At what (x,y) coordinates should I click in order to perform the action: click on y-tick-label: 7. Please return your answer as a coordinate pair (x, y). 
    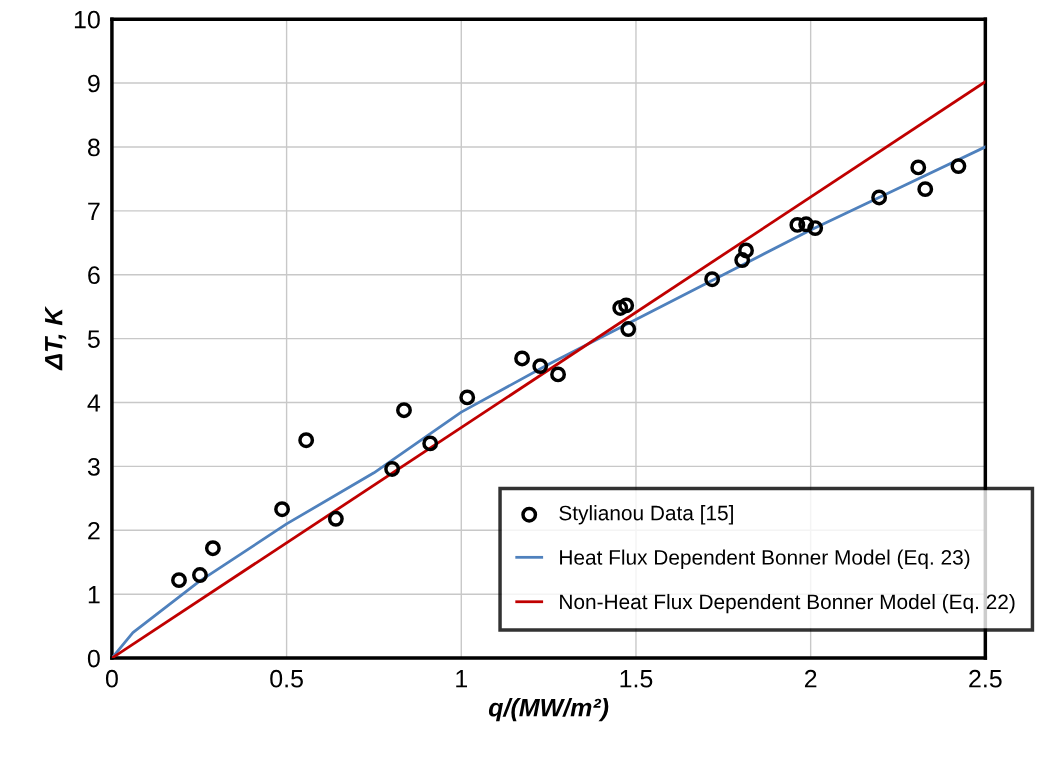
    Looking at the image, I should click on (94, 211).